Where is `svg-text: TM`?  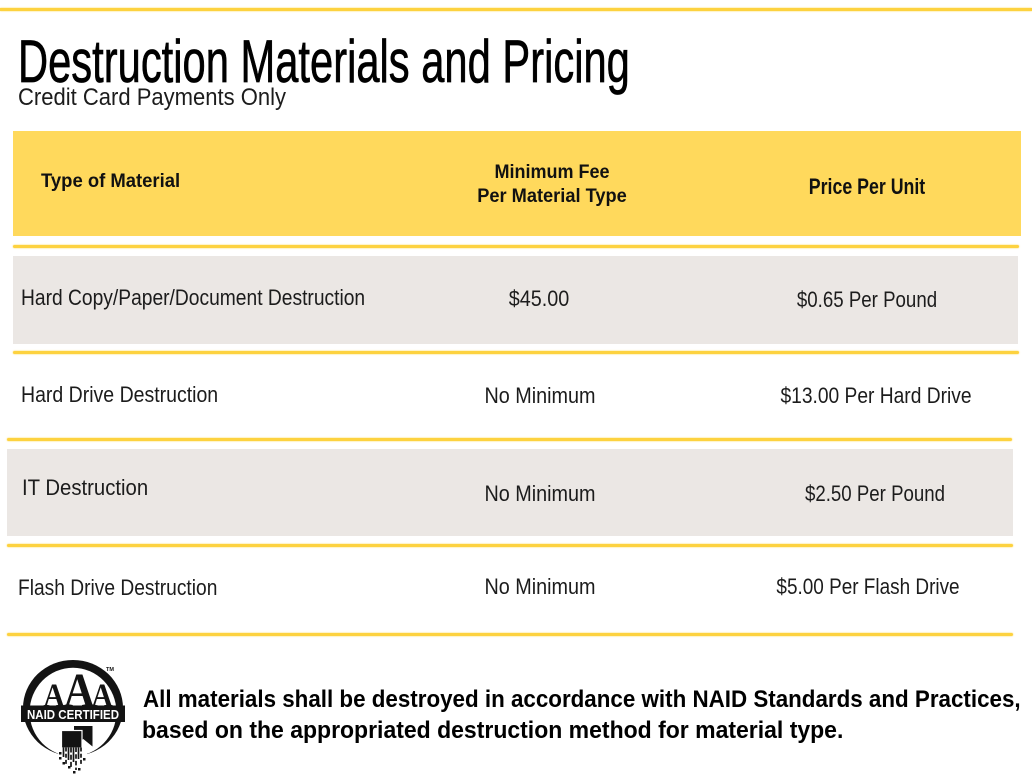 svg-text: TM is located at coordinates (110, 670).